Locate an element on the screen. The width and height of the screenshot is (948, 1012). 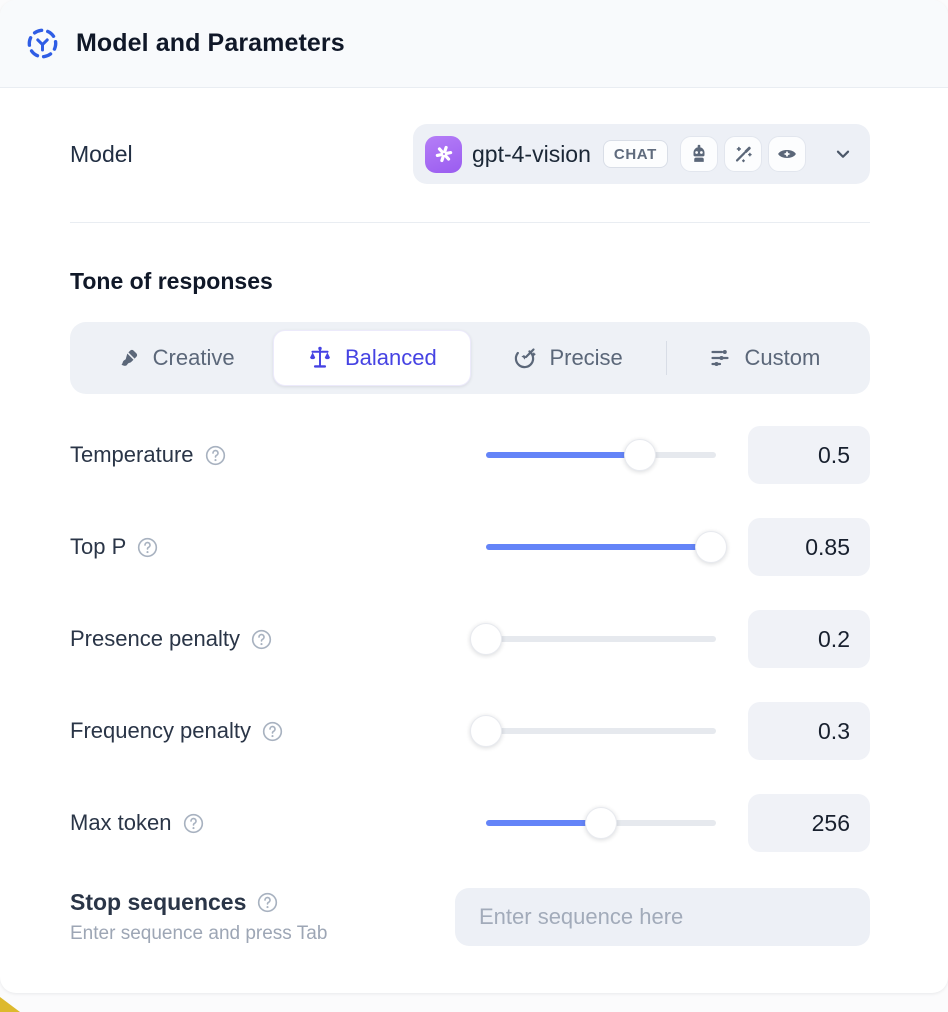
max-token-value: 256 is located at coordinates (809, 823).